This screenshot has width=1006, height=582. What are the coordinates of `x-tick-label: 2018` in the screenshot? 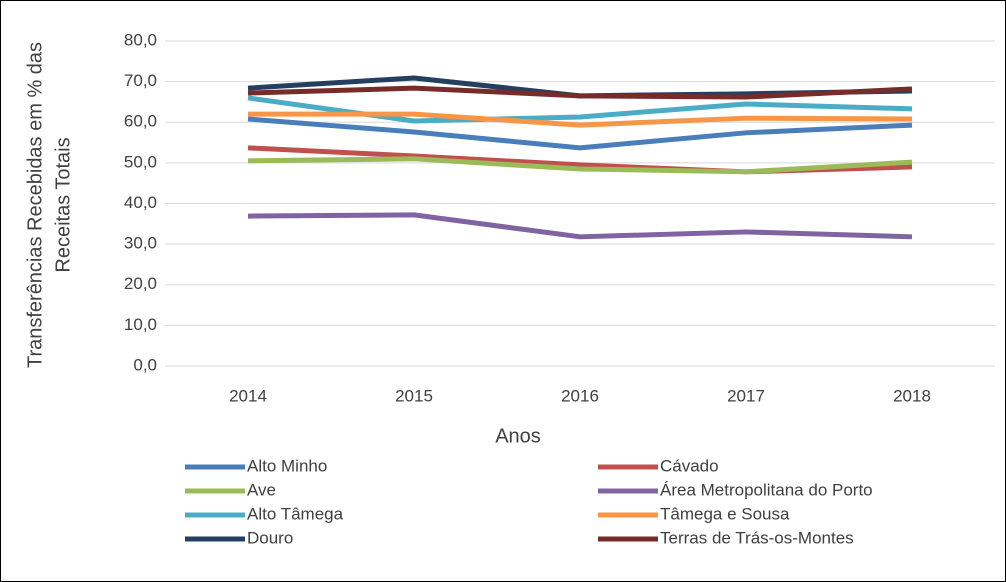 It's located at (912, 395).